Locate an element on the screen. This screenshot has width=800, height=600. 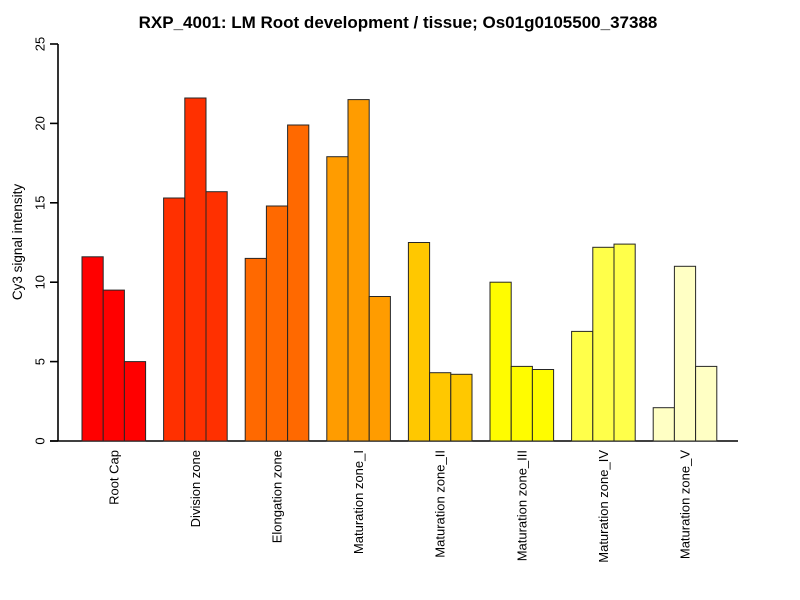
y-tick-label: 0 is located at coordinates (40, 440).